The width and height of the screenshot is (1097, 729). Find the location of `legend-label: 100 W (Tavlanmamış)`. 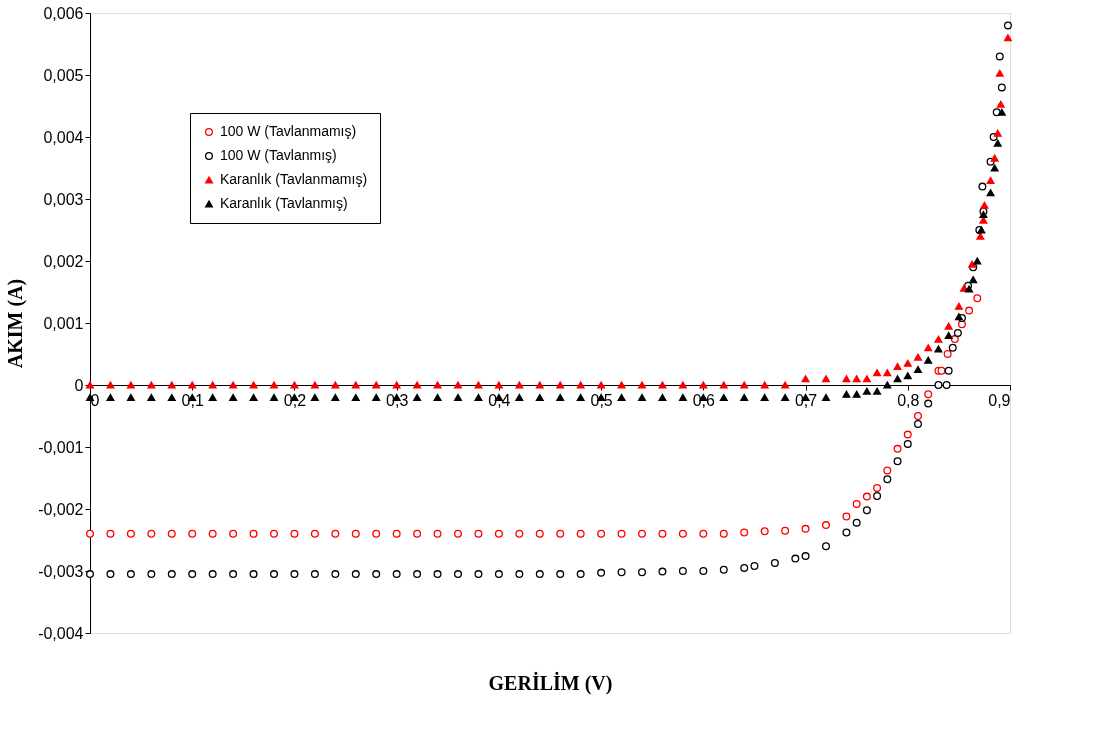

legend-label: 100 W (Tavlanmamış) is located at coordinates (288, 131).